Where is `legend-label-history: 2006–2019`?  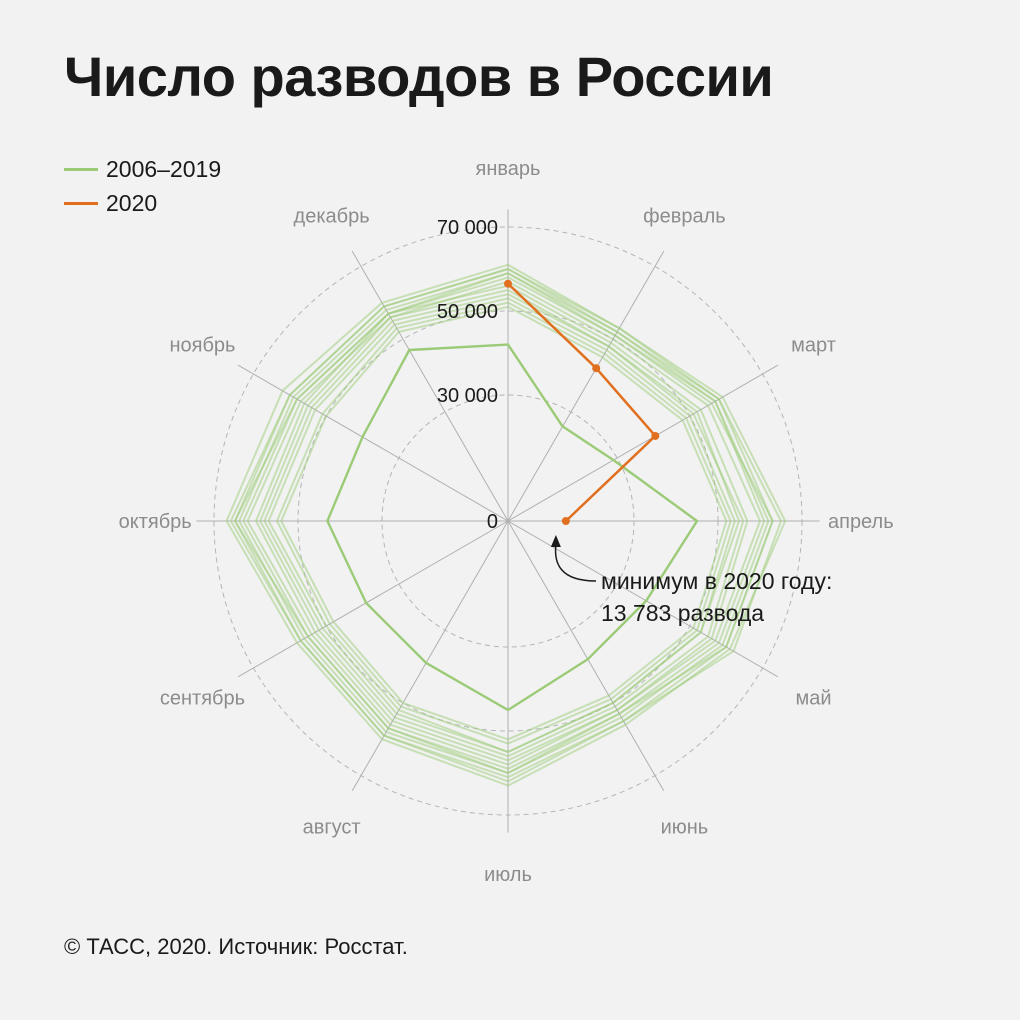
legend-label-history: 2006–2019 is located at coordinates (164, 168).